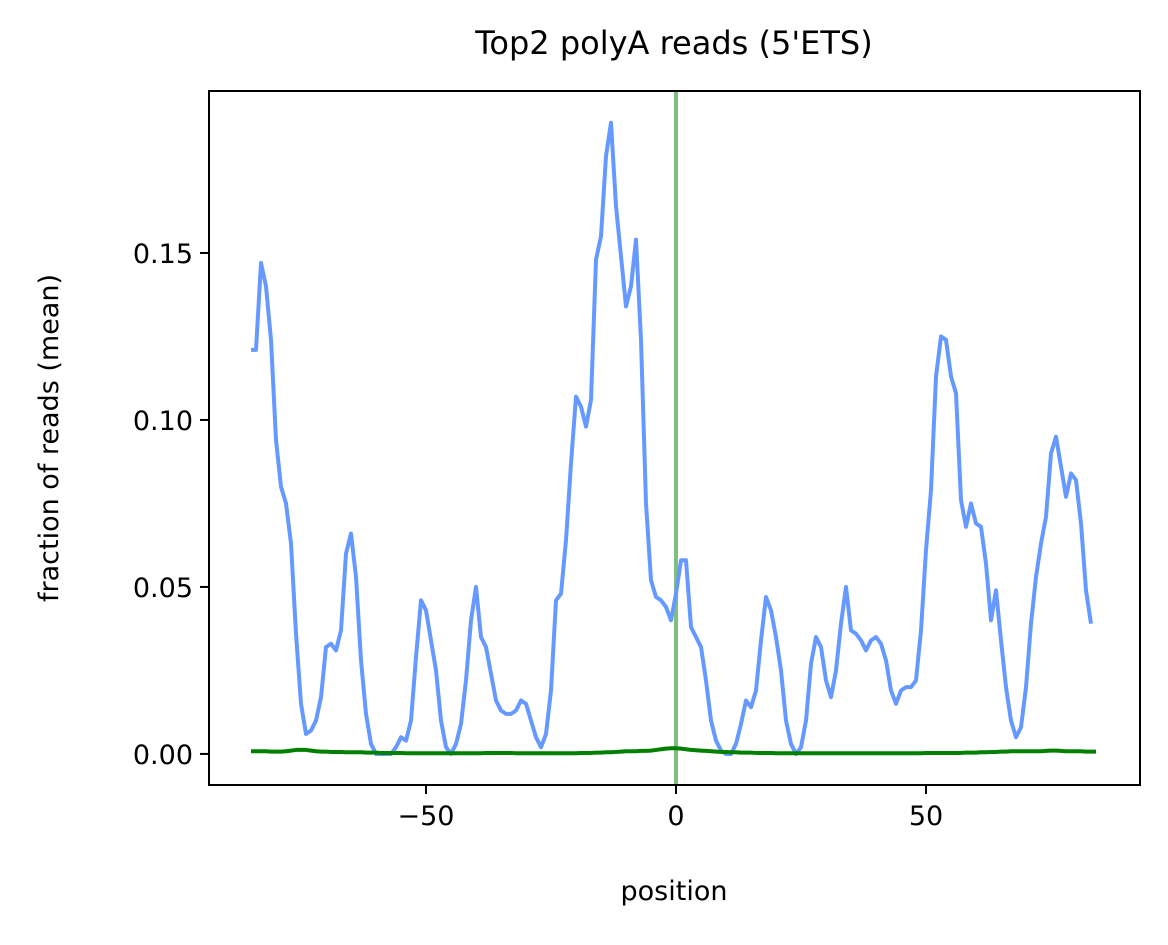  I want to click on x-tick-label: 50, so click(926, 816).